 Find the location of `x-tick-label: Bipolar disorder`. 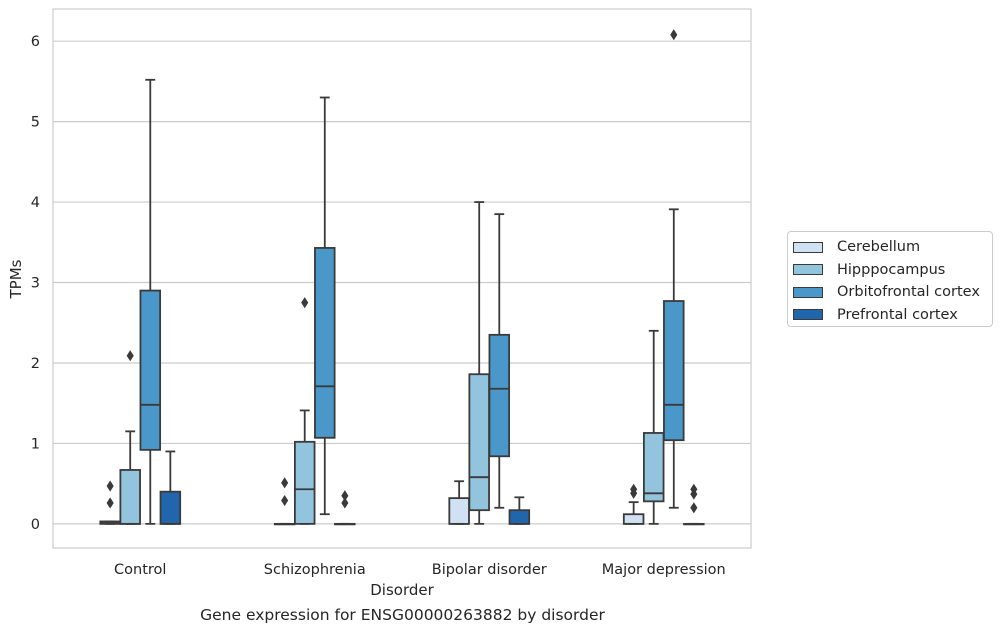

x-tick-label: Bipolar disorder is located at coordinates (489, 570).